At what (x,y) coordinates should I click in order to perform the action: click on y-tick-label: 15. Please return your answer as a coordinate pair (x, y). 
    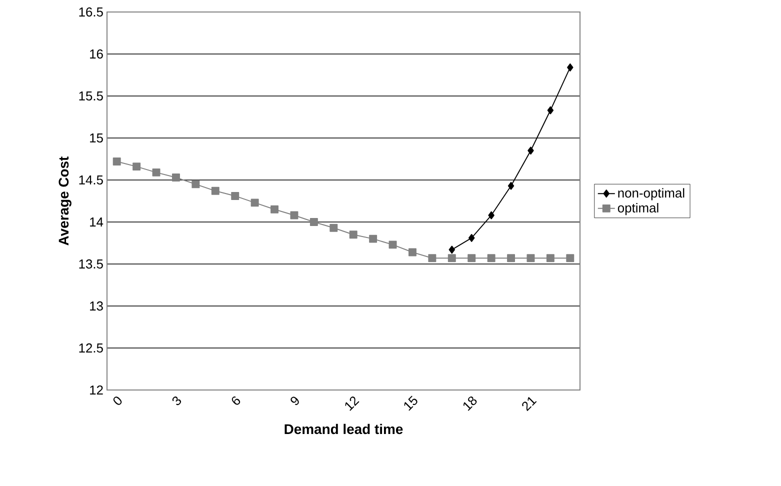
    Looking at the image, I should click on (96, 138).